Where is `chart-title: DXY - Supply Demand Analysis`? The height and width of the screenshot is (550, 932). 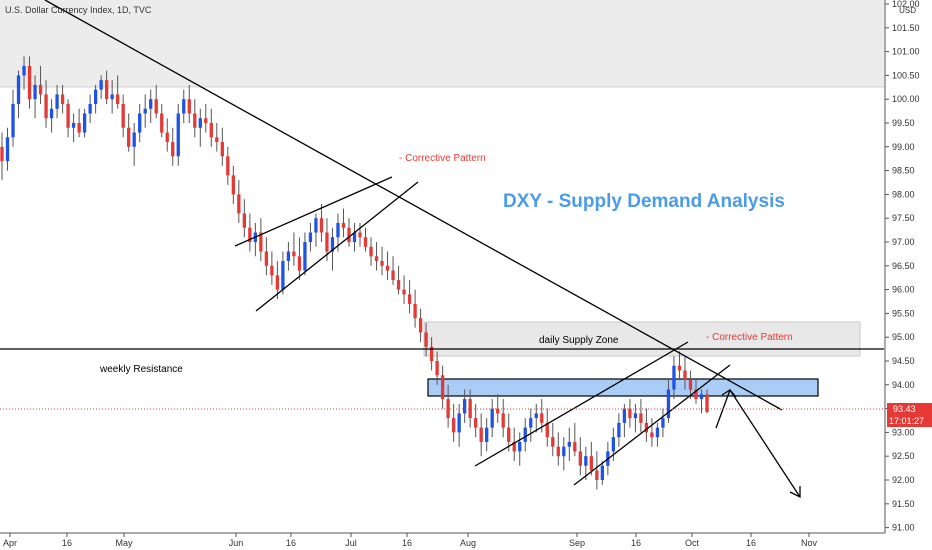
chart-title: DXY - Supply Demand Analysis is located at coordinates (644, 201).